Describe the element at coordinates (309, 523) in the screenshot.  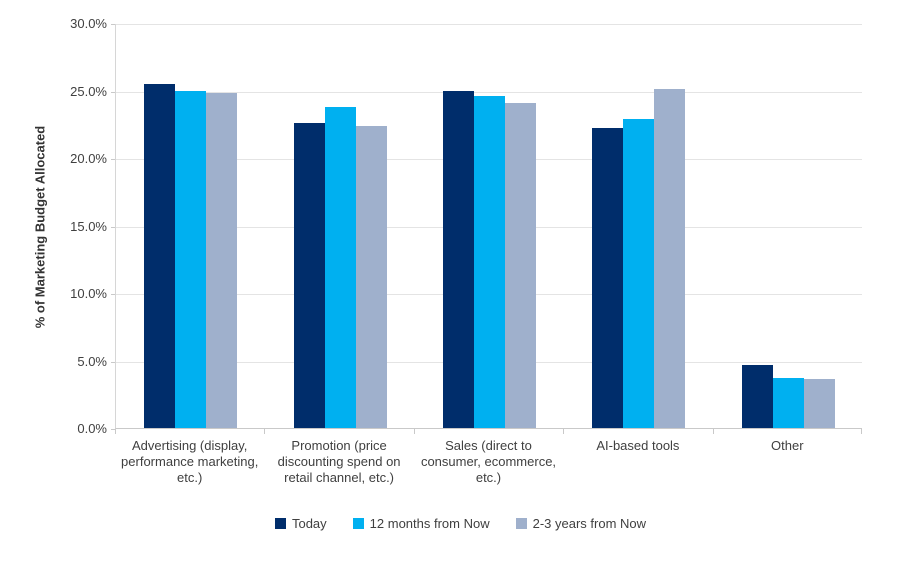
I see `legend-label: Today` at that location.